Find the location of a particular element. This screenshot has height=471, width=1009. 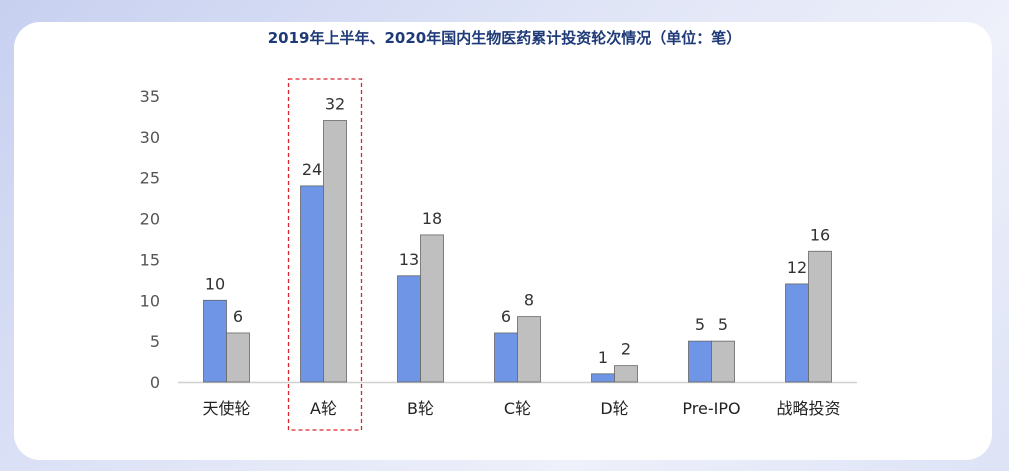

x-category-label: A轮 is located at coordinates (323, 408).